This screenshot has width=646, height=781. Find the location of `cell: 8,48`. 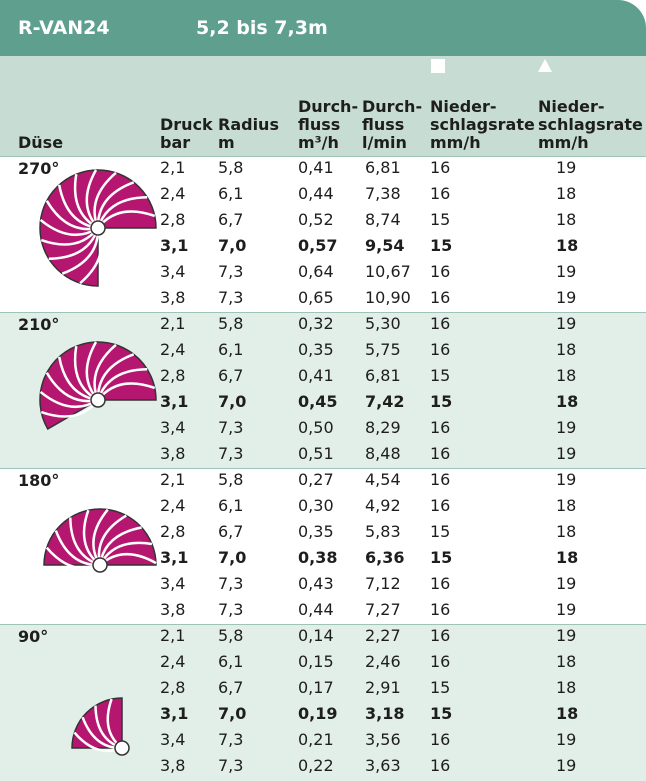

cell: 8,48 is located at coordinates (383, 453).